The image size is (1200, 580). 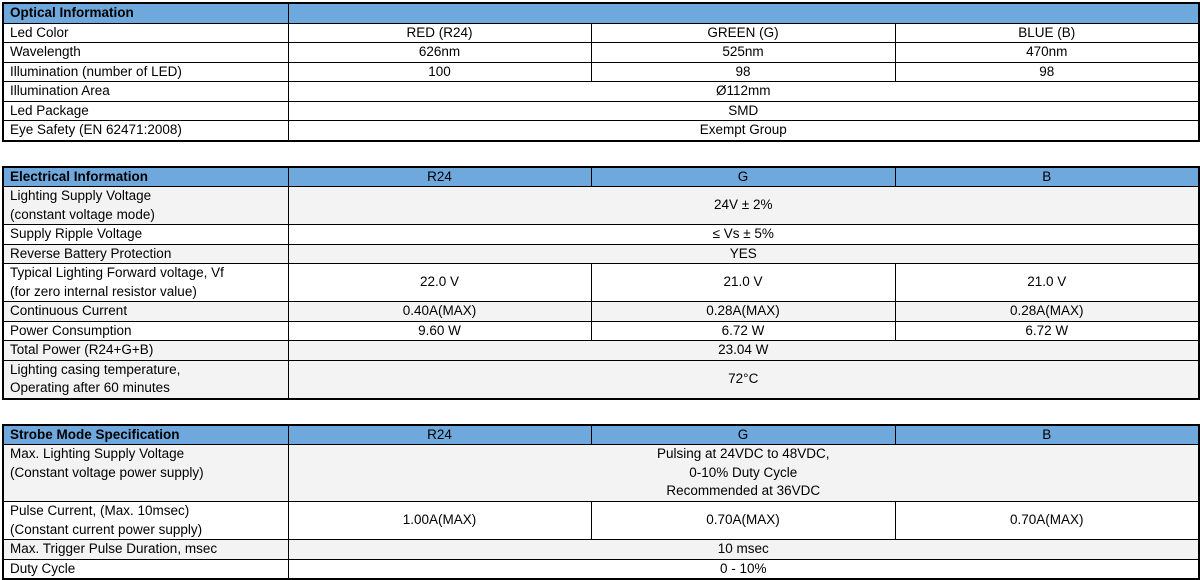 What do you see at coordinates (439, 283) in the screenshot?
I see `value-cell-r24: 22.0 V` at bounding box center [439, 283].